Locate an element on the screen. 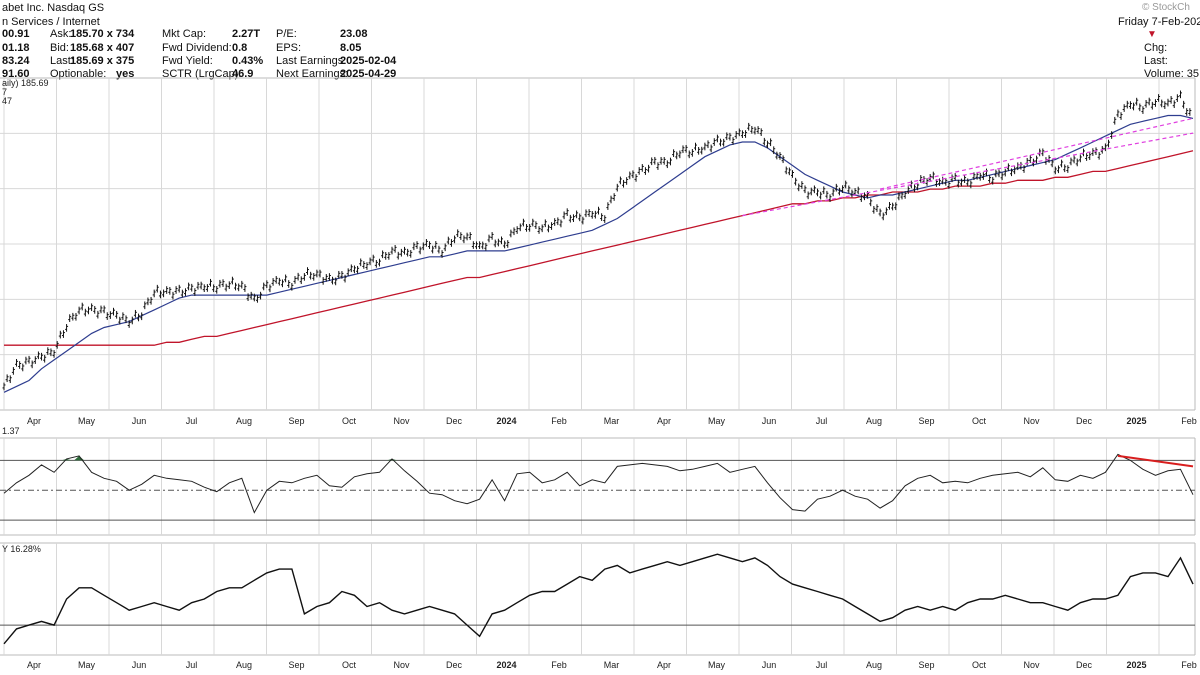 This screenshot has width=1200, height=675. x-axis-label-top: 2024 is located at coordinates (506, 421).